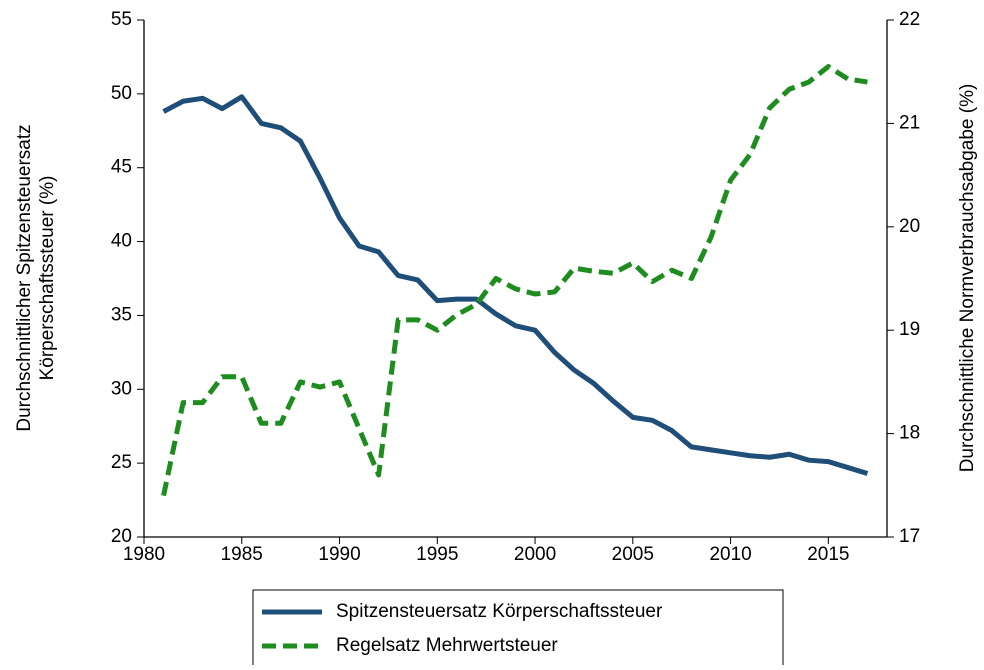  I want to click on y2-tick-label: 17, so click(909, 536).